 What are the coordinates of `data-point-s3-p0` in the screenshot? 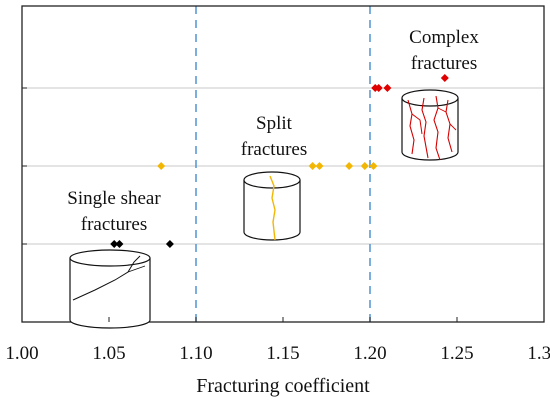 It's located at (444, 78).